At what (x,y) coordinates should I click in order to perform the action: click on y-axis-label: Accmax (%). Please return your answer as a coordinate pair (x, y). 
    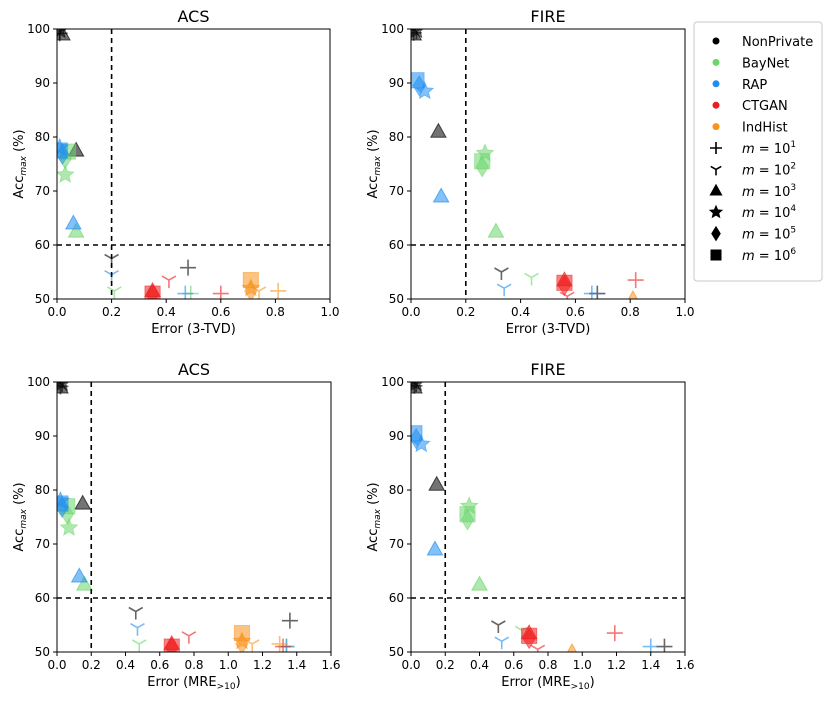
    Looking at the image, I should click on (374, 163).